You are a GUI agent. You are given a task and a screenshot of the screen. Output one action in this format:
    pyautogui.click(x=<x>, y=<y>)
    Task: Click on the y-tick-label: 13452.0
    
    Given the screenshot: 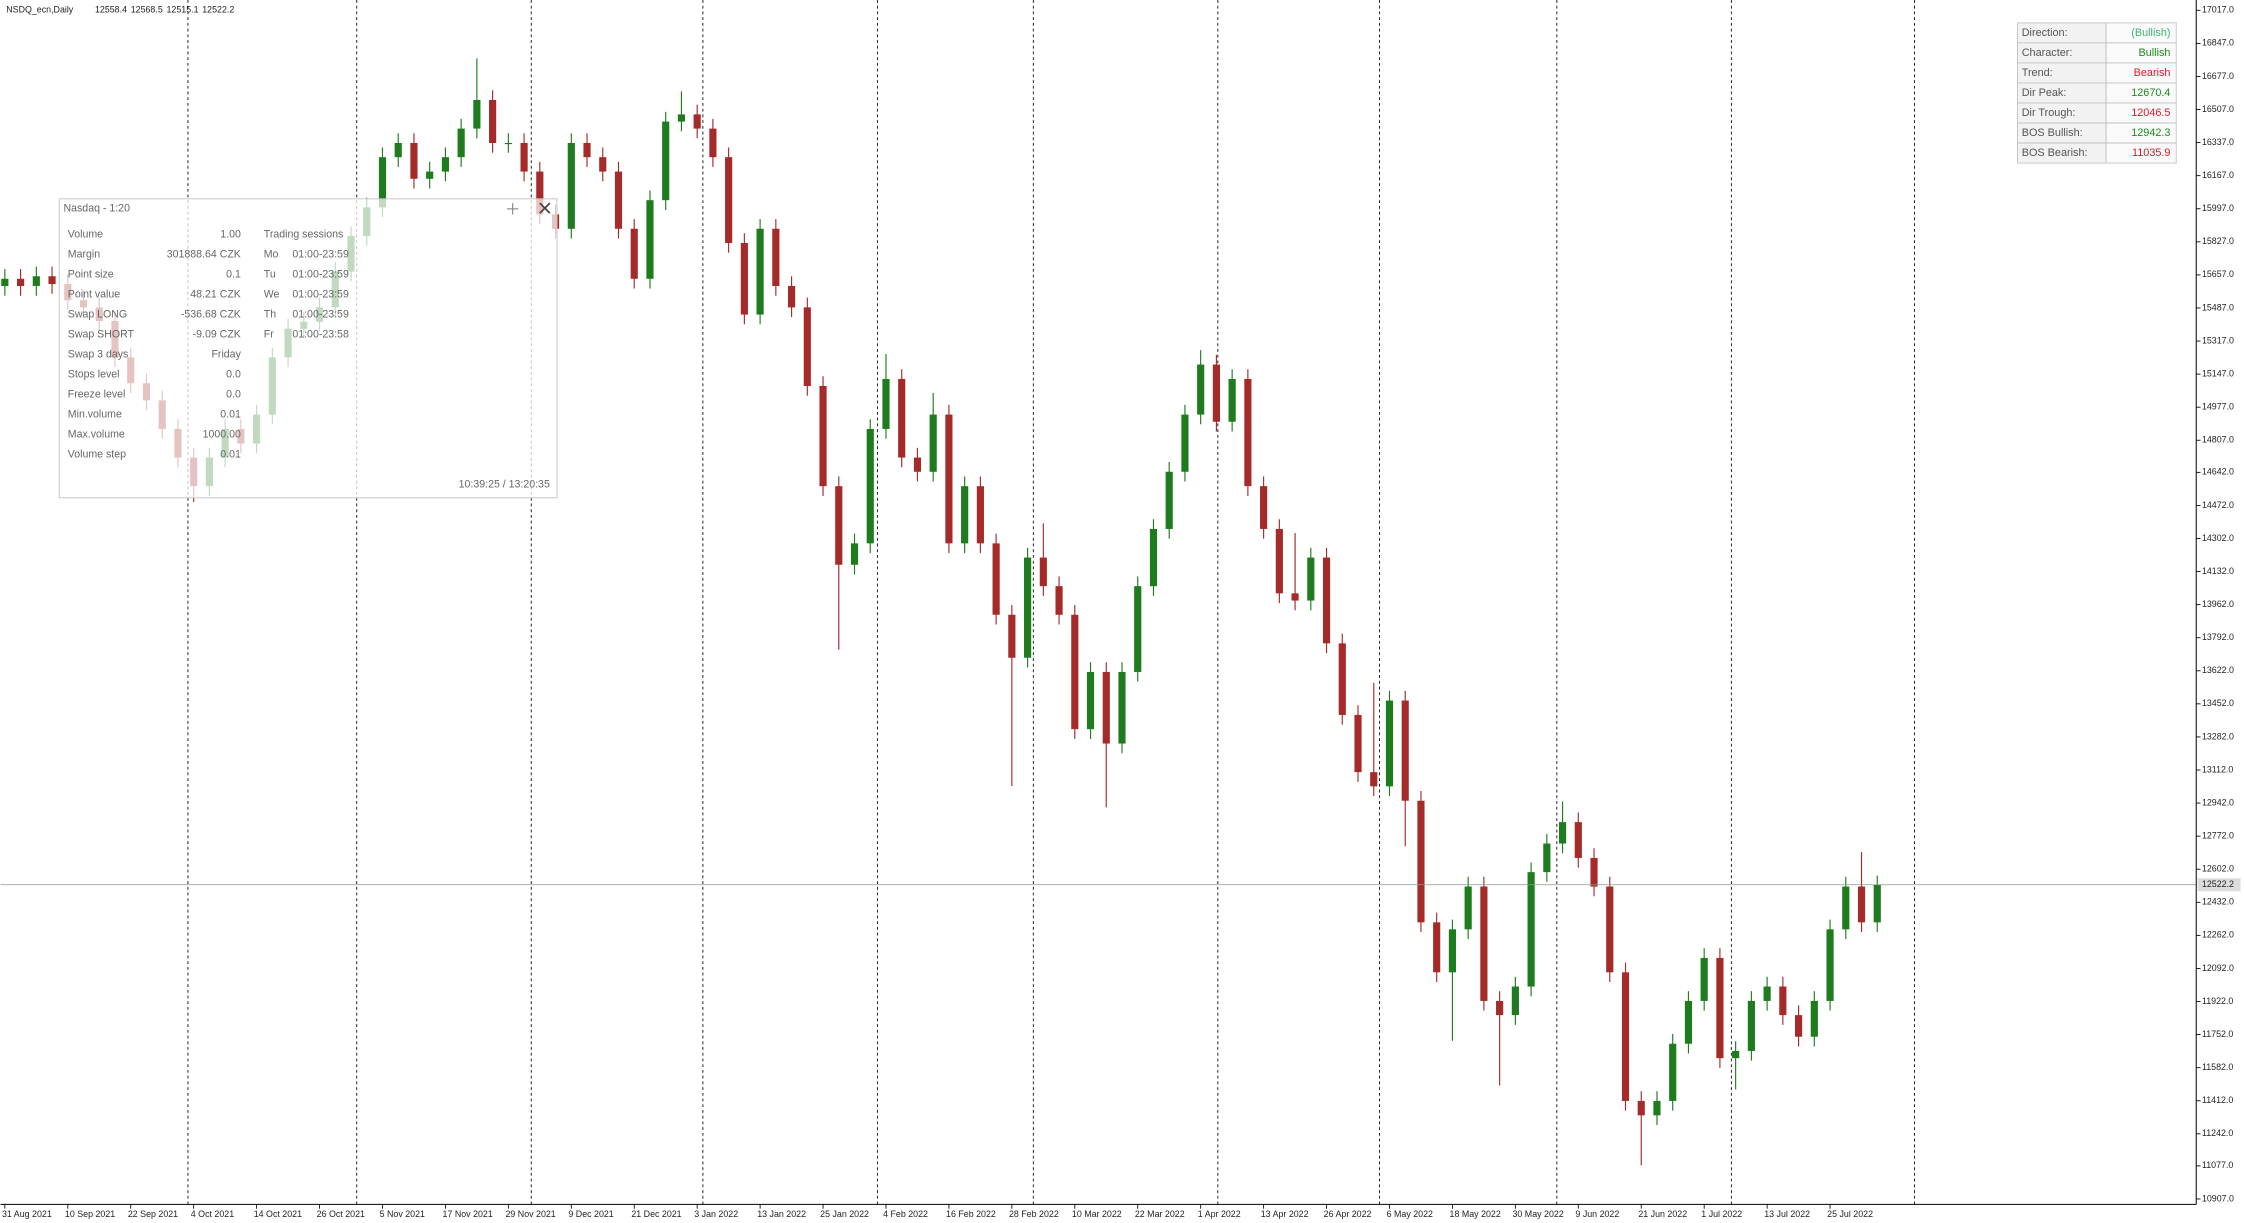 What is the action you would take?
    pyautogui.click(x=2218, y=703)
    